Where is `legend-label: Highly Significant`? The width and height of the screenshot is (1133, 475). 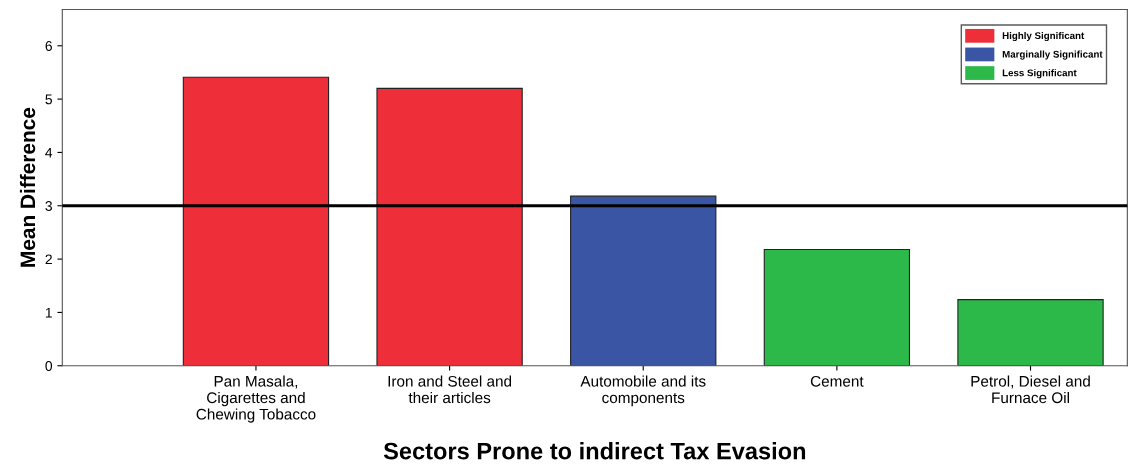 legend-label: Highly Significant is located at coordinates (1043, 36).